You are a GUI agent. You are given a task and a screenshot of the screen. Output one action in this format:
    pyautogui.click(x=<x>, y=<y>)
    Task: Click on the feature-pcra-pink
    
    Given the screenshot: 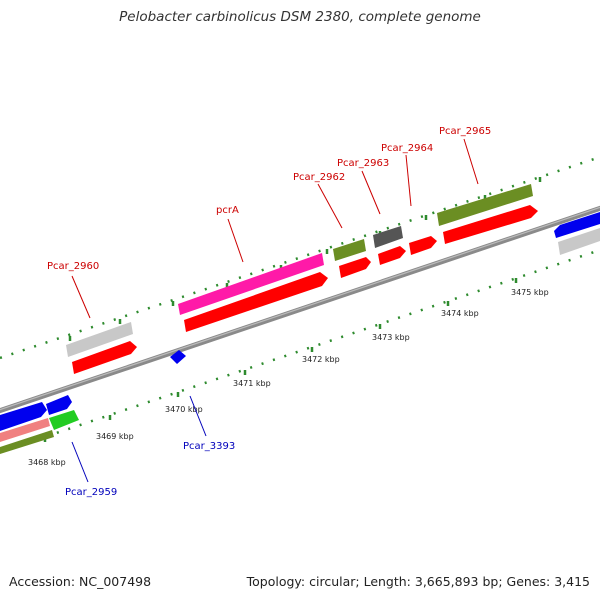 What is the action you would take?
    pyautogui.click(x=251, y=284)
    